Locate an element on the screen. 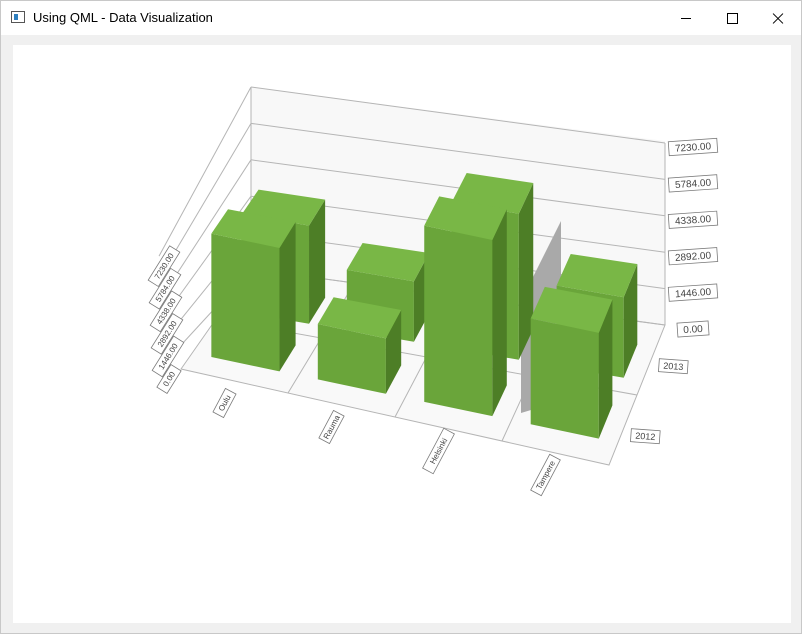 The height and width of the screenshot is (634, 802). window-title: Using QML - Data Visualization is located at coordinates (123, 17).